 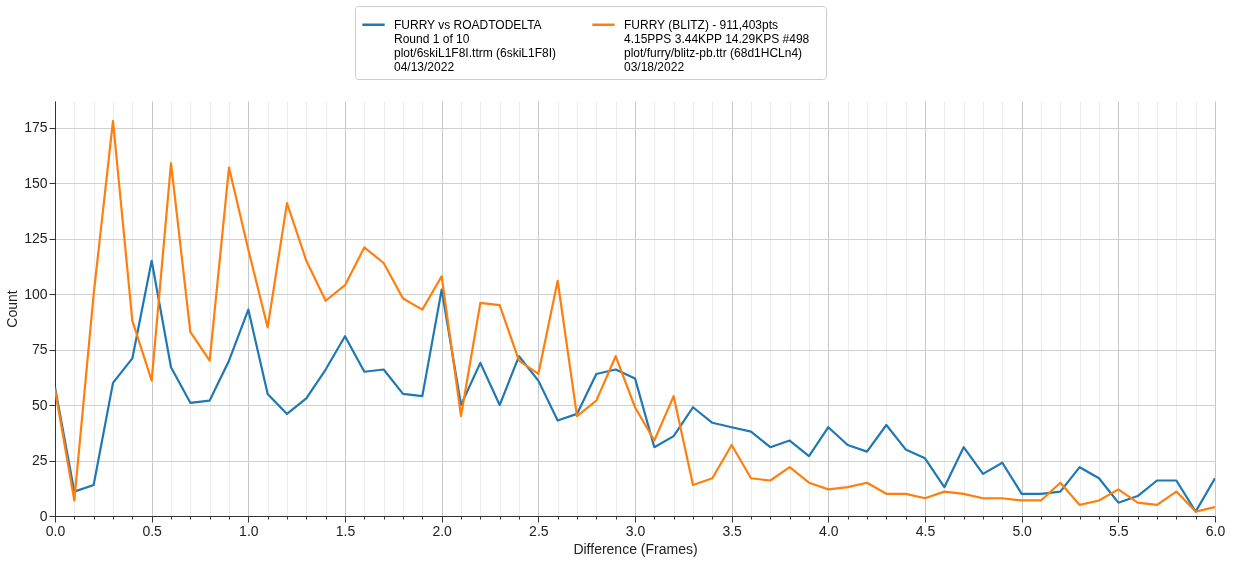 What do you see at coordinates (36, 182) in the screenshot?
I see `y-tick-label: 150` at bounding box center [36, 182].